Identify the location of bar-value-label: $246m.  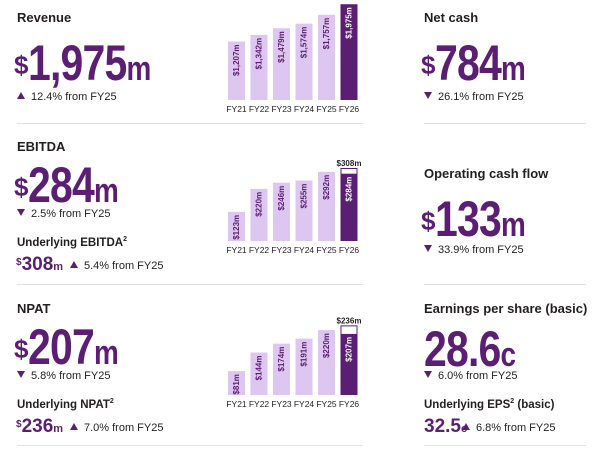
(281, 198).